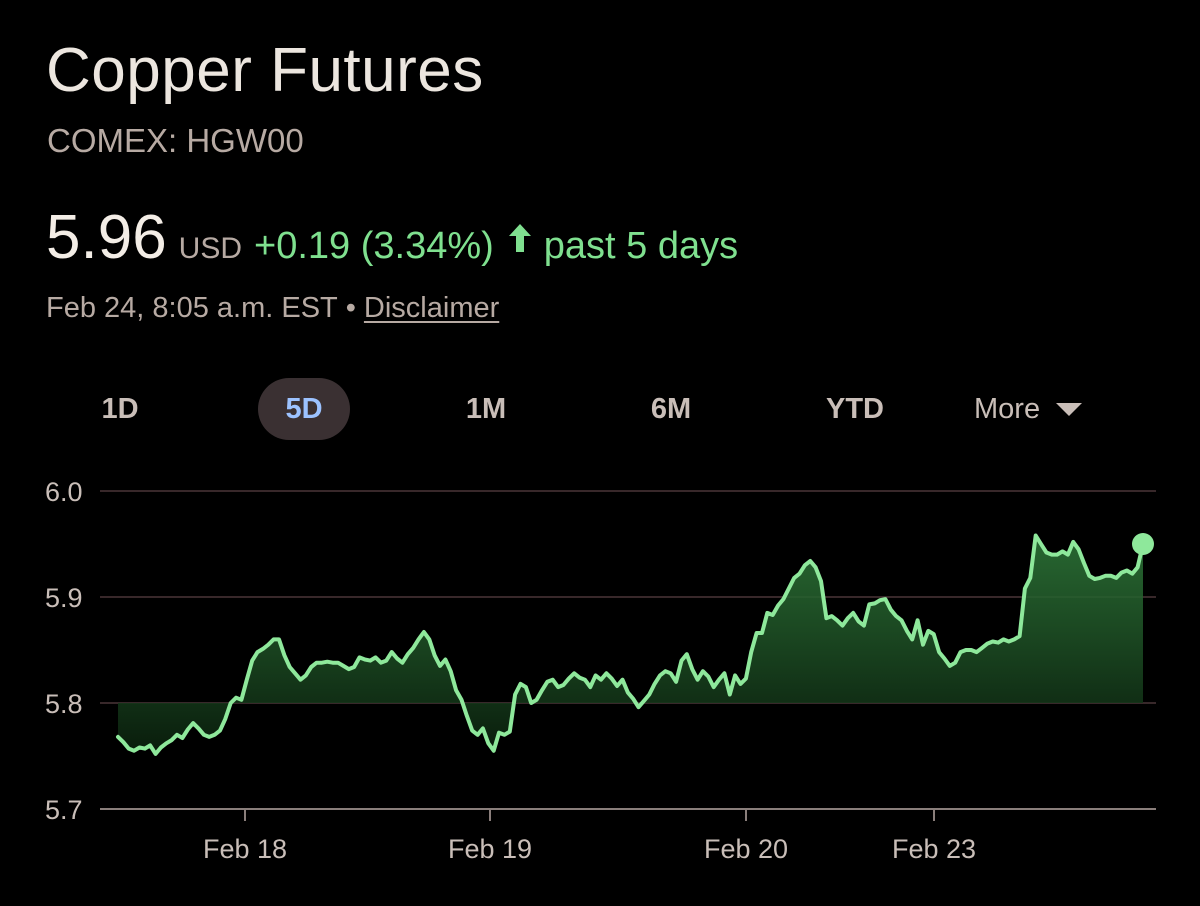 The image size is (1200, 906). I want to click on y-tick-label: 5.7, so click(64, 810).